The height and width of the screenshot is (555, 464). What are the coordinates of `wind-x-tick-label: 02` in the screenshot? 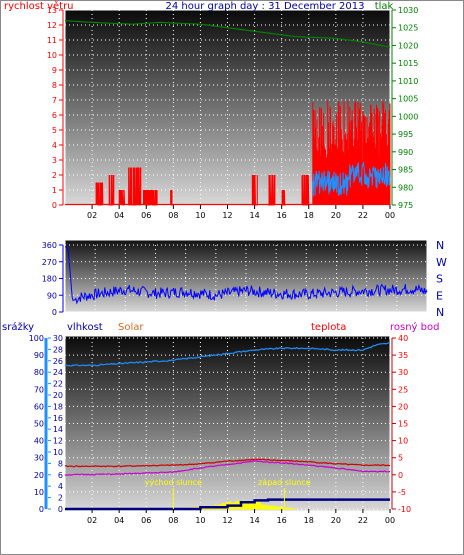 It's located at (92, 215).